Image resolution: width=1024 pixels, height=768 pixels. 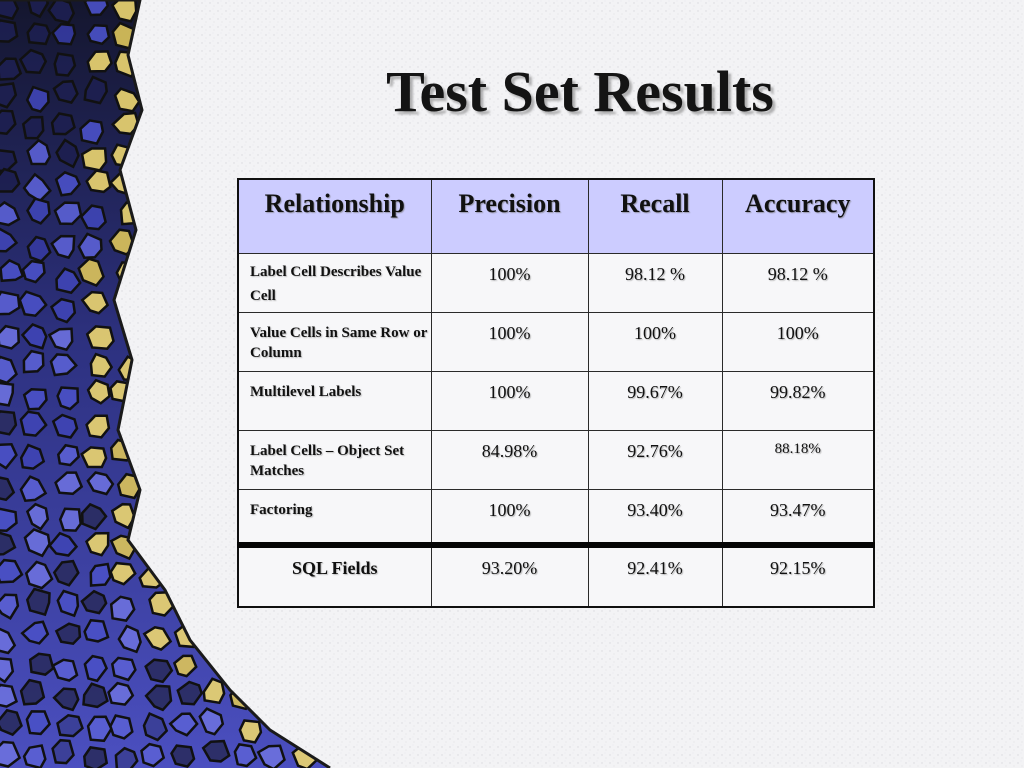 I want to click on header-relationship: Relationship, so click(x=334, y=216).